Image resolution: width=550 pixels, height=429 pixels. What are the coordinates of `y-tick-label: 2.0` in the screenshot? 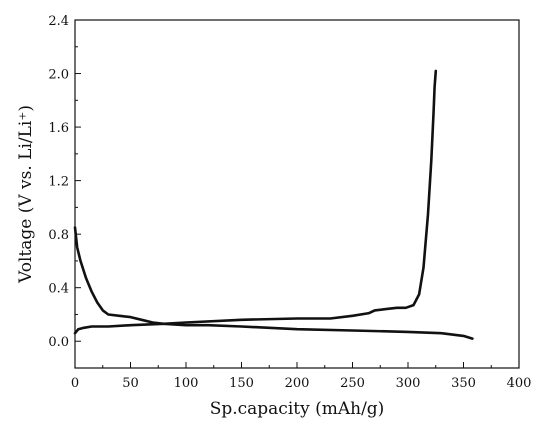 It's located at (58, 75).